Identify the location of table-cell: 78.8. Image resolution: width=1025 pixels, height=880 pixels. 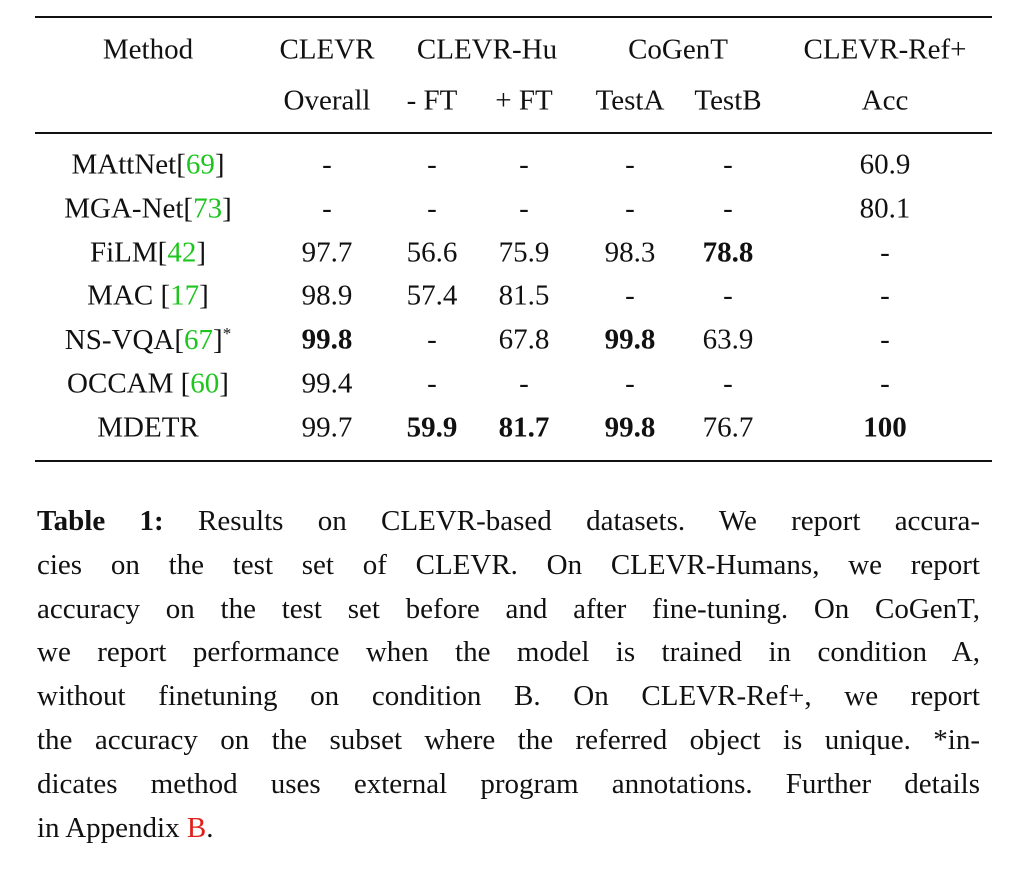
(728, 252).